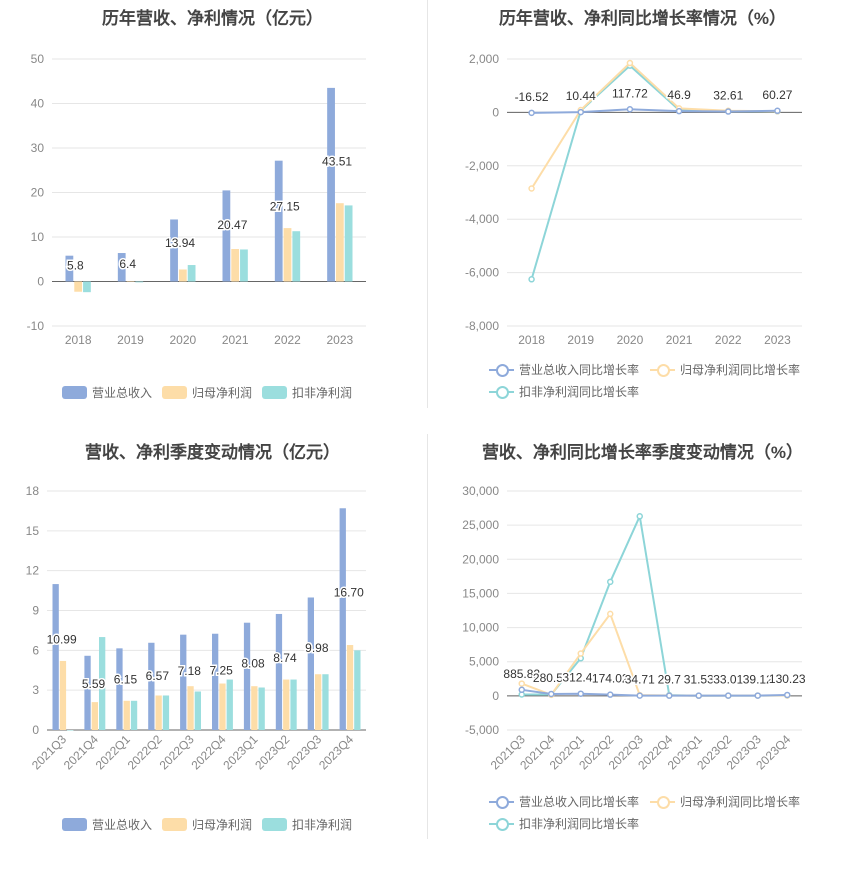 Image resolution: width=850 pixels, height=869 pixels. I want to click on legend-swatch-revenue, so click(74, 824).